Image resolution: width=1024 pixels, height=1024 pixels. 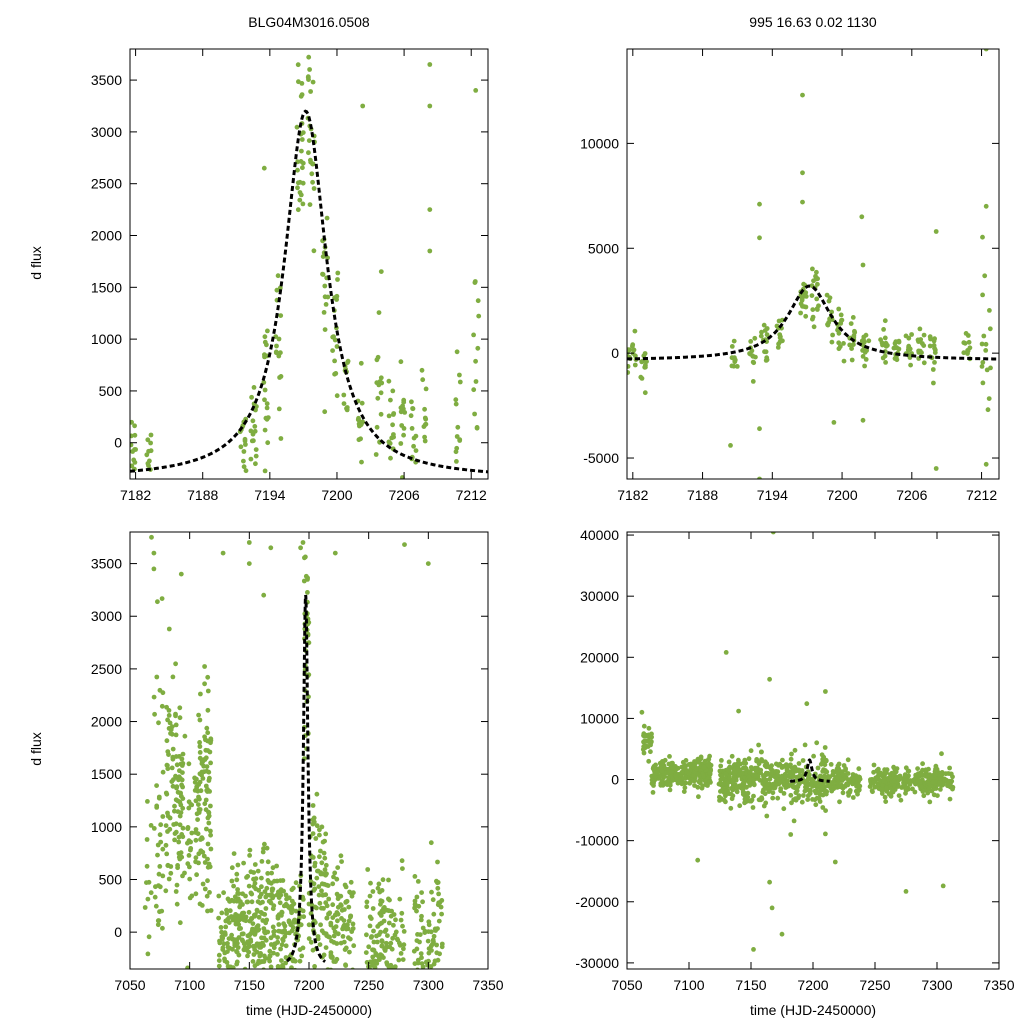 I want to click on x-tick-label: 7206, so click(x=404, y=495).